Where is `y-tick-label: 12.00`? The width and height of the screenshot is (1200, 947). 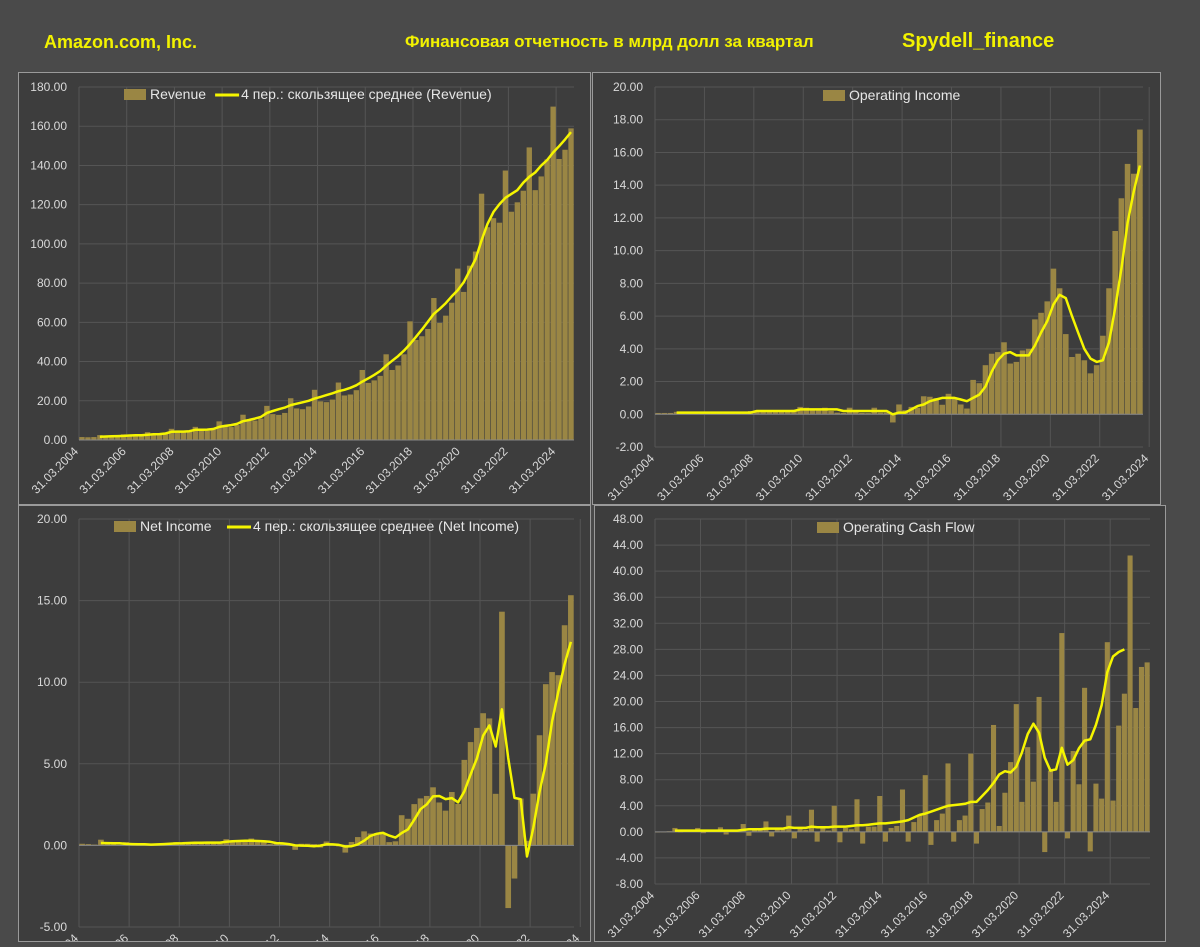 y-tick-label: 12.00 is located at coordinates (628, 218).